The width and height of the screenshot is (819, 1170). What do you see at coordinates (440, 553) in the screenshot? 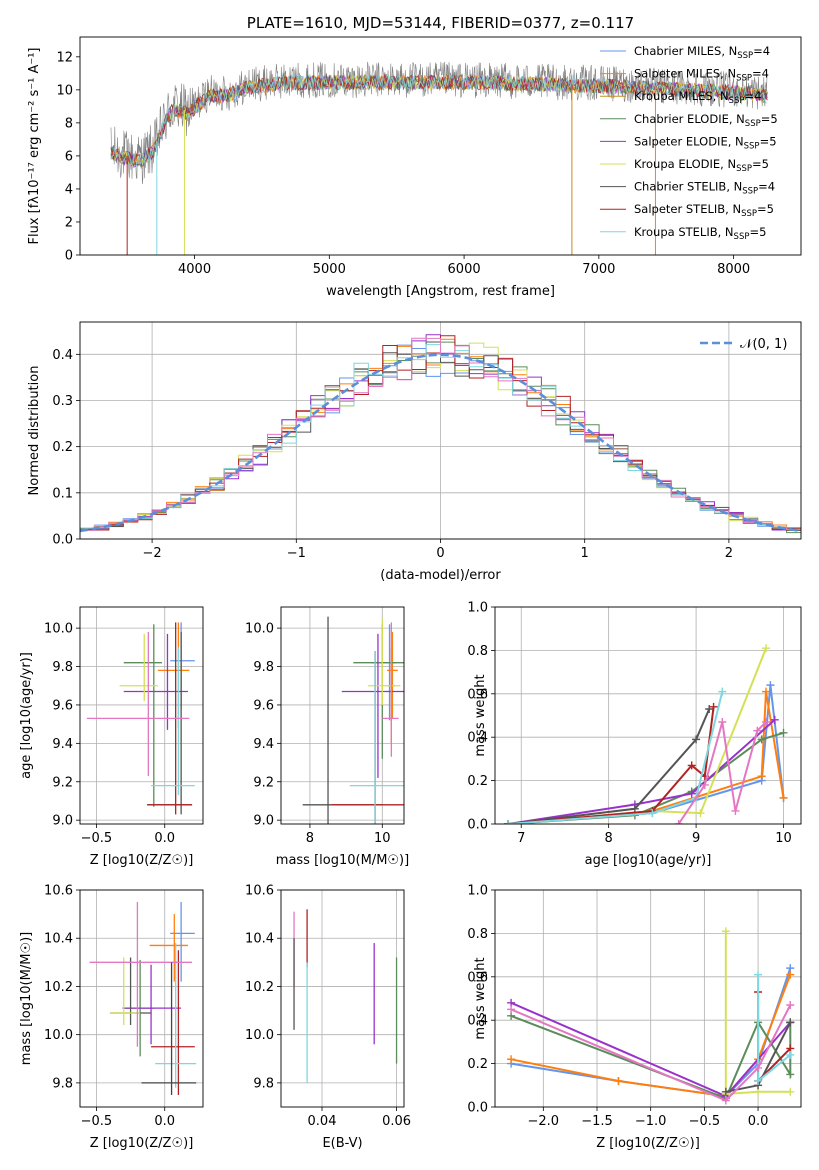
I see `x-tick-label: 0` at bounding box center [440, 553].